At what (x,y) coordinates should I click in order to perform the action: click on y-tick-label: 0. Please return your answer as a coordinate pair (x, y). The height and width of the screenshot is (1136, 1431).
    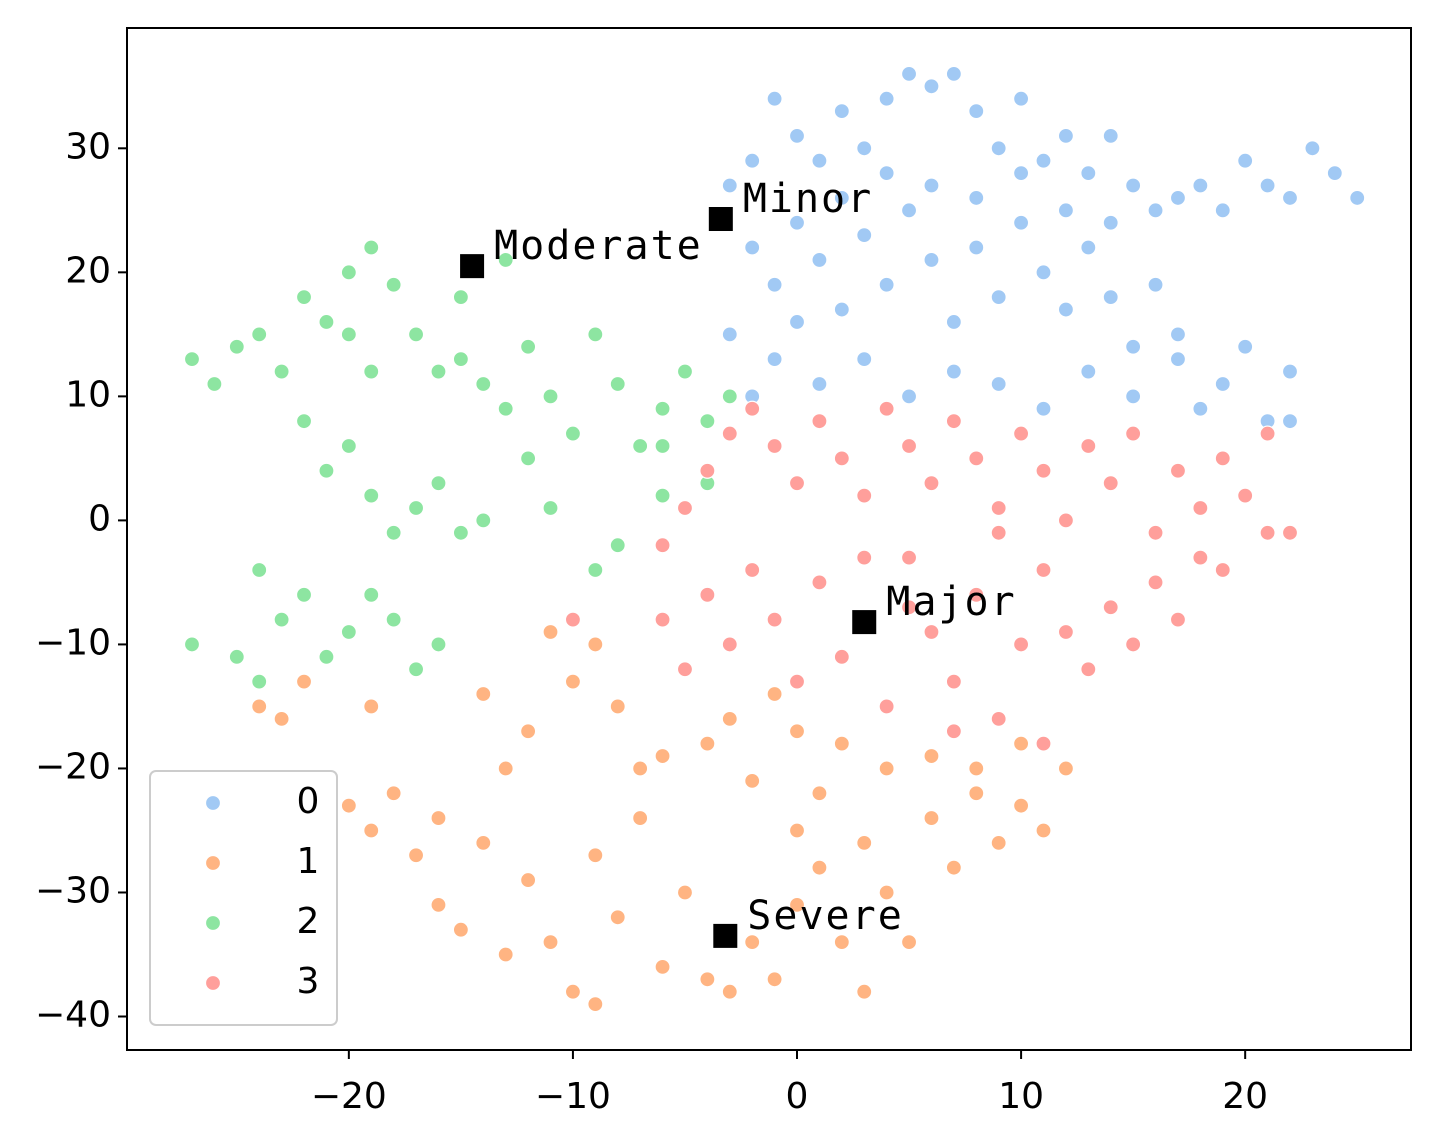
    Looking at the image, I should click on (99, 518).